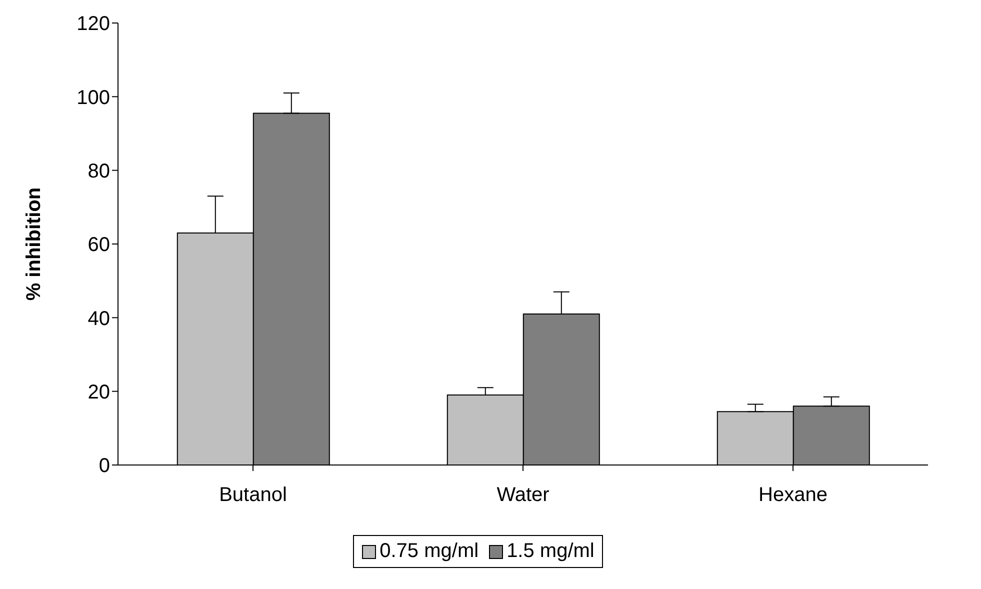  Describe the element at coordinates (550, 551) in the screenshot. I see `legend-label: 1.5 mg/ml` at that location.